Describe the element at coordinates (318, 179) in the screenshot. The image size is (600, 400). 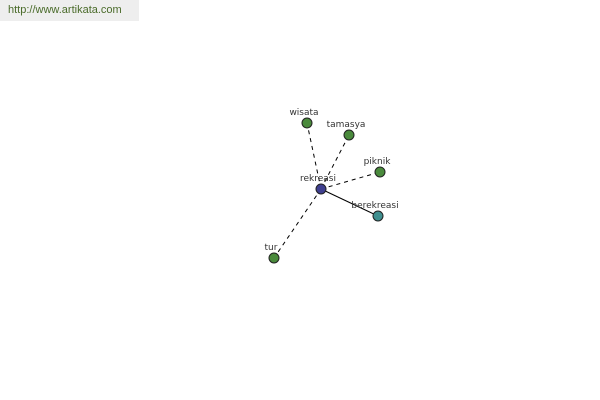
I see `label-rekreasi: rekreasi` at that location.